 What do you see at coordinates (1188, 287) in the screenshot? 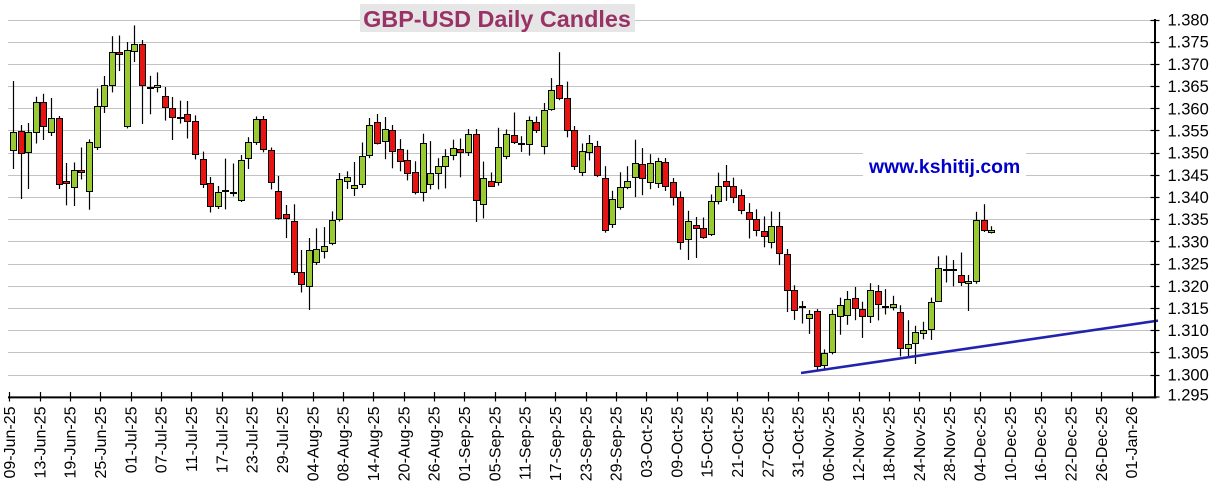
I see `svg-text: 1.320` at bounding box center [1188, 287].